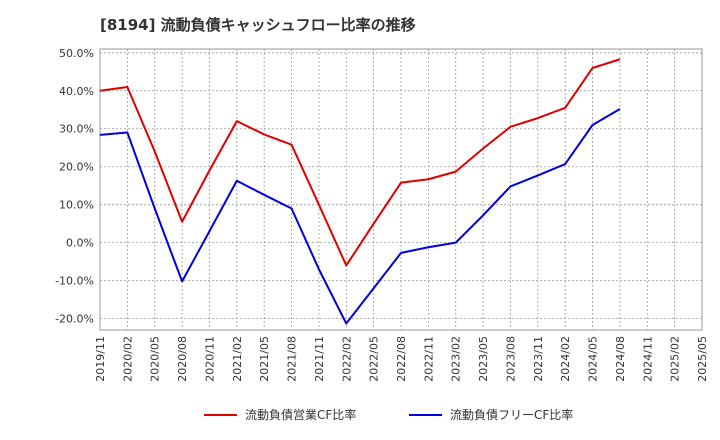 This screenshot has height=440, width=720. Describe the element at coordinates (319, 359) in the screenshot. I see `x-tick-label: 2021/11` at that location.